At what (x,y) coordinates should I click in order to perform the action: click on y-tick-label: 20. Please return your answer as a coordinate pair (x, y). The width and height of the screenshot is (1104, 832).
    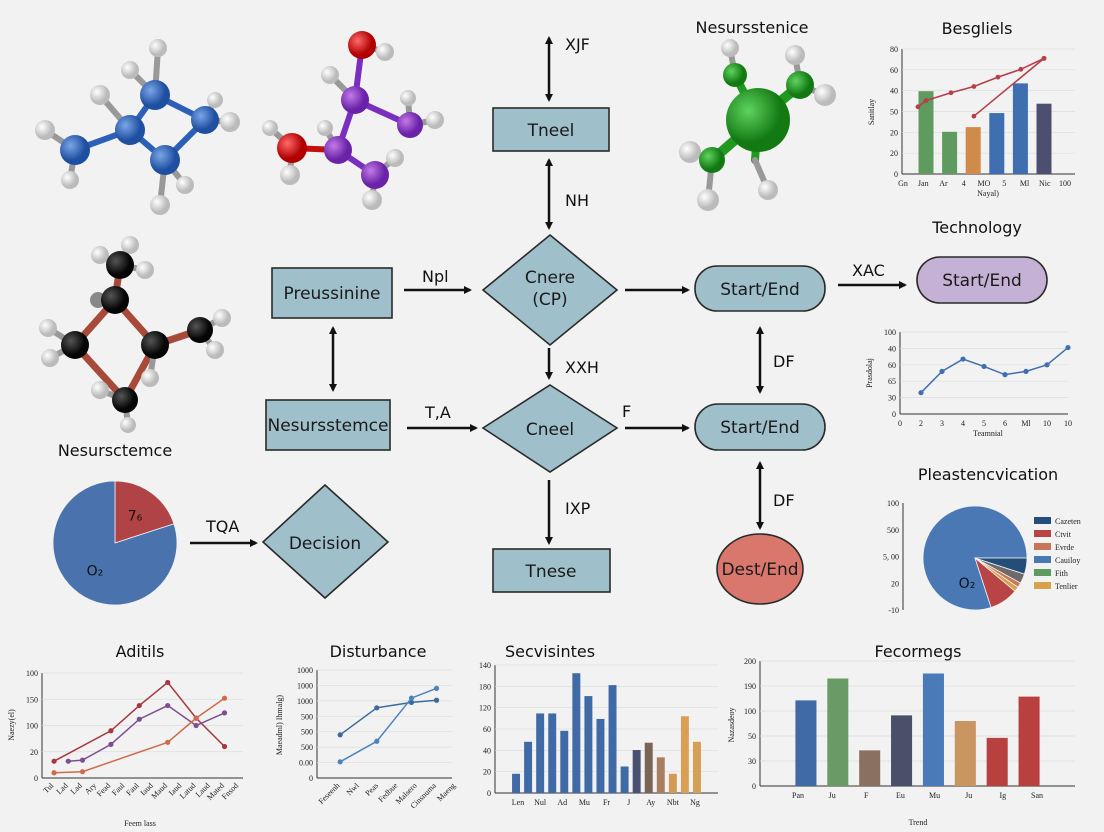
    Looking at the image, I should click on (34, 752).